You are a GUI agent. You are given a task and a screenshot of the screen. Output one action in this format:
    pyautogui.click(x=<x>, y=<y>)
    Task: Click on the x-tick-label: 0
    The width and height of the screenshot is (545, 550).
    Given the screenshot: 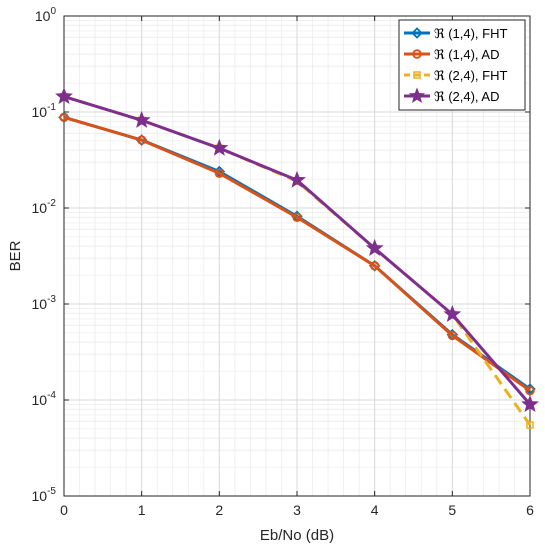 What is the action you would take?
    pyautogui.click(x=64, y=510)
    